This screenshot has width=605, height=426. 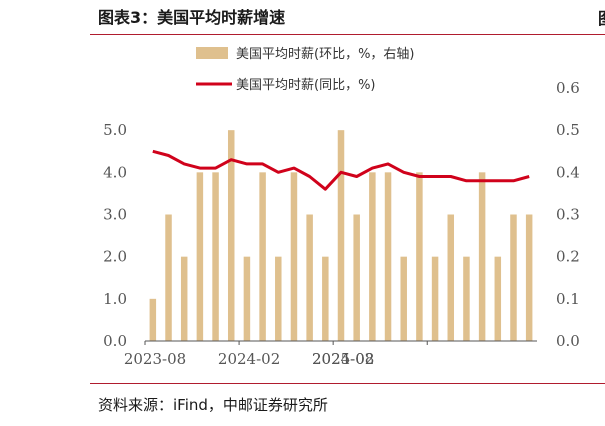 I want to click on adjacent-title-fragment: 图, so click(x=601, y=17).